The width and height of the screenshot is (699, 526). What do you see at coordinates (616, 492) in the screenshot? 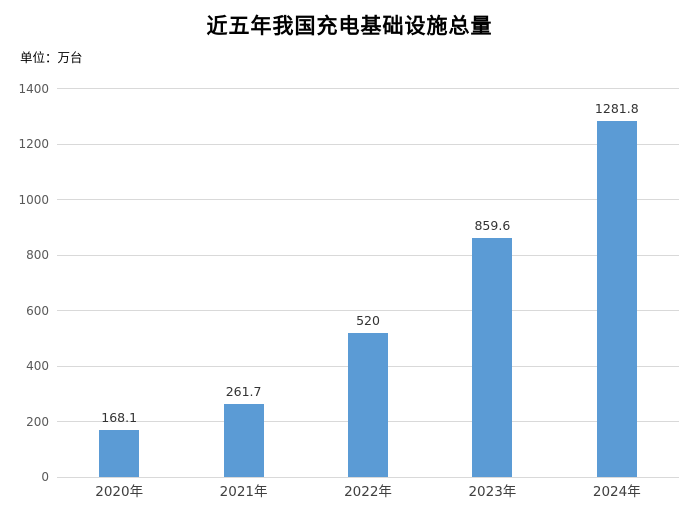
I see `x-category-label: 2024年` at bounding box center [616, 492].